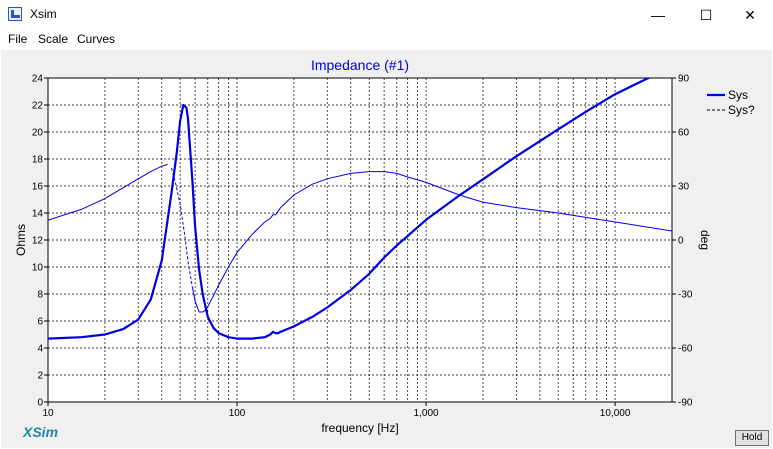  Describe the element at coordinates (738, 95) in the screenshot. I see `legend-label-sys: Sys` at that location.